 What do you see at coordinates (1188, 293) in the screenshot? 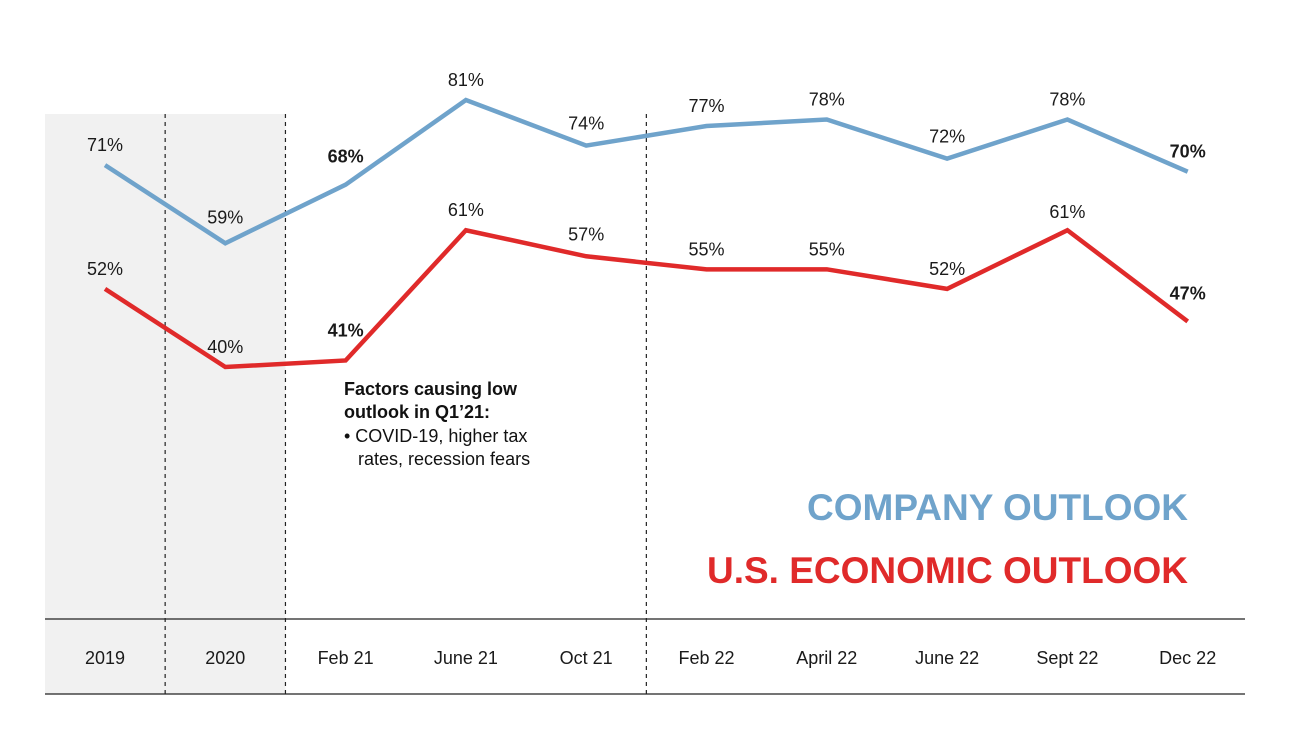
I see `data-label-economic-9: 47%` at bounding box center [1188, 293].